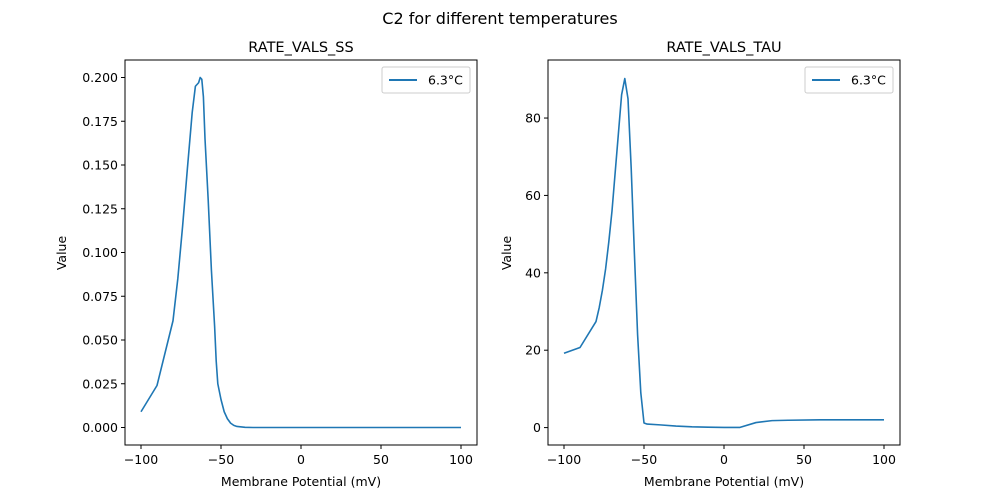 The height and width of the screenshot is (500, 1000). Describe the element at coordinates (533, 118) in the screenshot. I see `y-tick-label: 80` at that location.